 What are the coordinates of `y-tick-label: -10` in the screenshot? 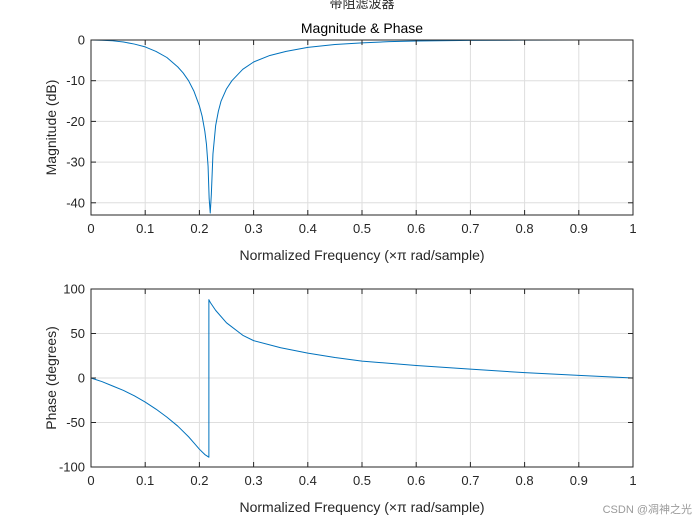 It's located at (75, 80).